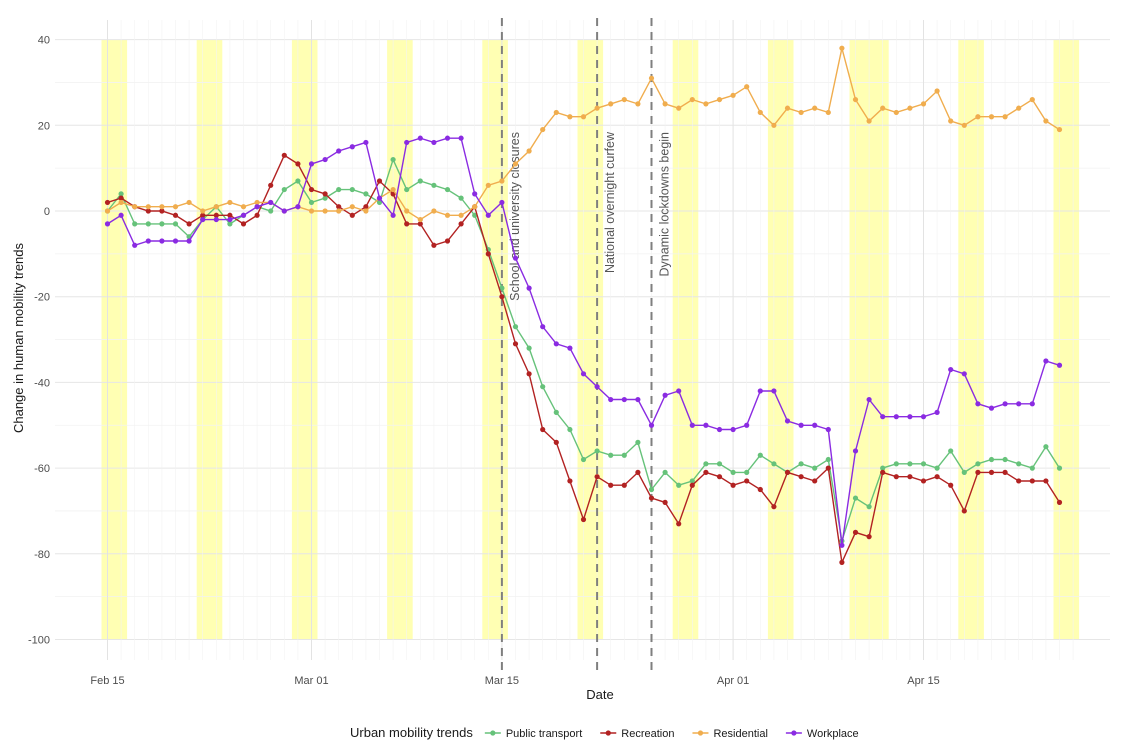  I want to click on x-axis-title: Date, so click(599, 694).